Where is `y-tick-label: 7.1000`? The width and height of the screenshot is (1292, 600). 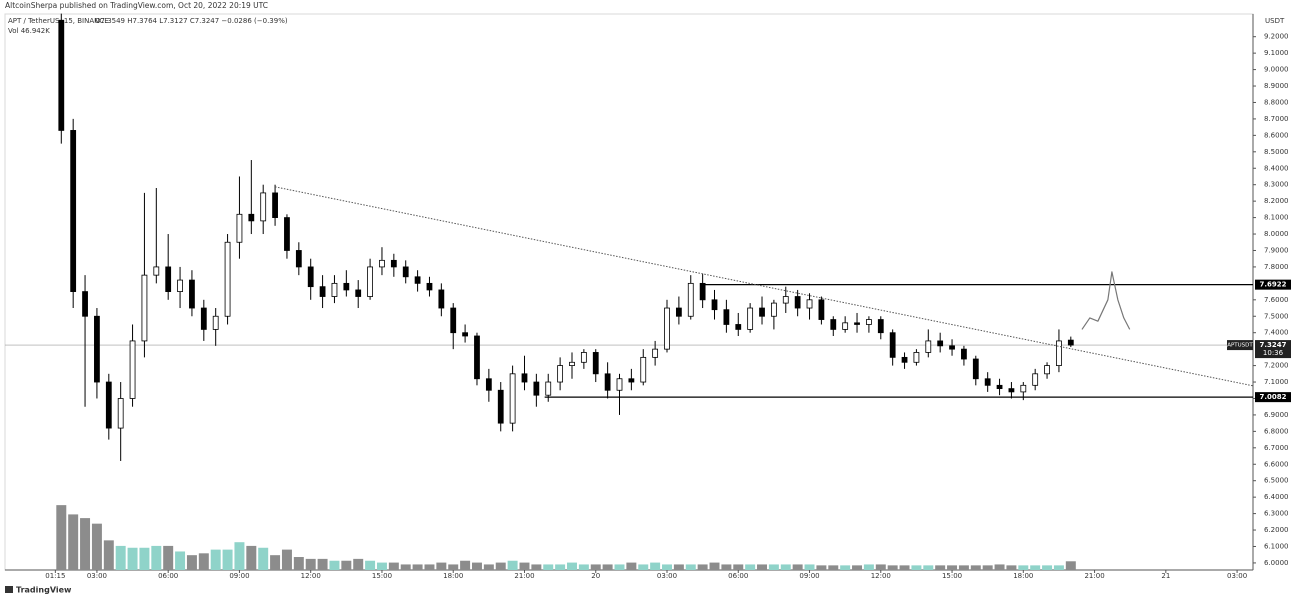 y-tick-label: 7.1000 is located at coordinates (1276, 382).